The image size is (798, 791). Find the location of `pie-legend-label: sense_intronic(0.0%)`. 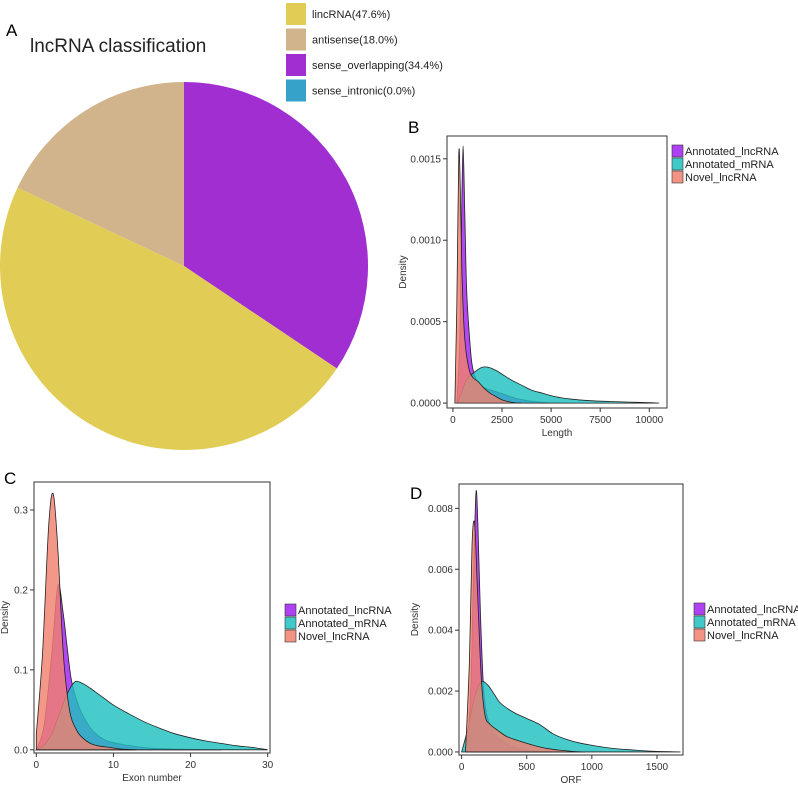

pie-legend-label: sense_intronic(0.0%) is located at coordinates (363, 92).